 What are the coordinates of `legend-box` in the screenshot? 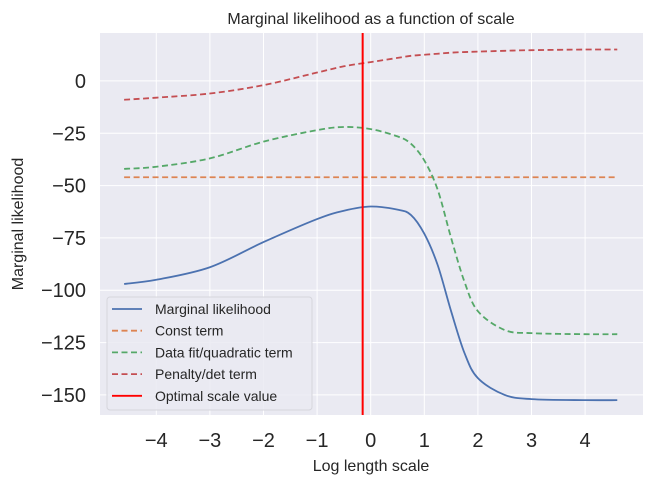 It's located at (209, 353).